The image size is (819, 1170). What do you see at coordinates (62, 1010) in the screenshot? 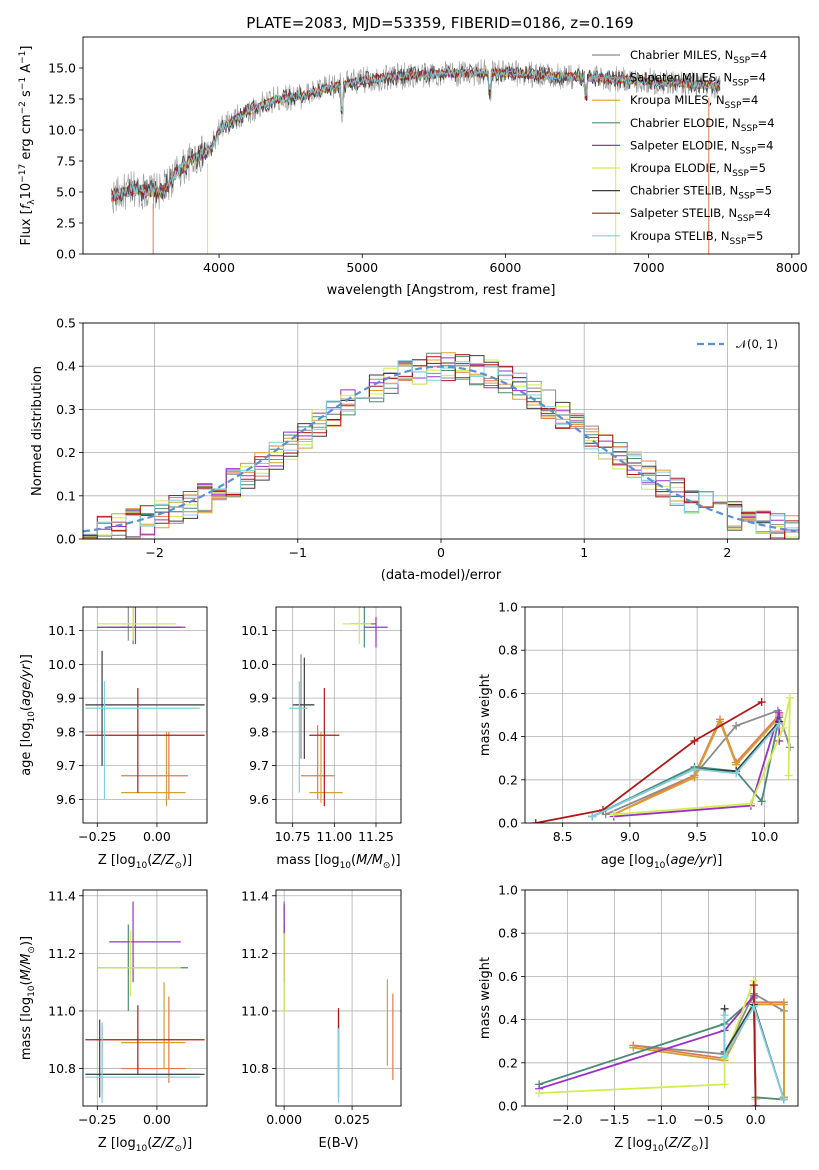
I see `y-tick-label: 11.0` at bounding box center [62, 1010].